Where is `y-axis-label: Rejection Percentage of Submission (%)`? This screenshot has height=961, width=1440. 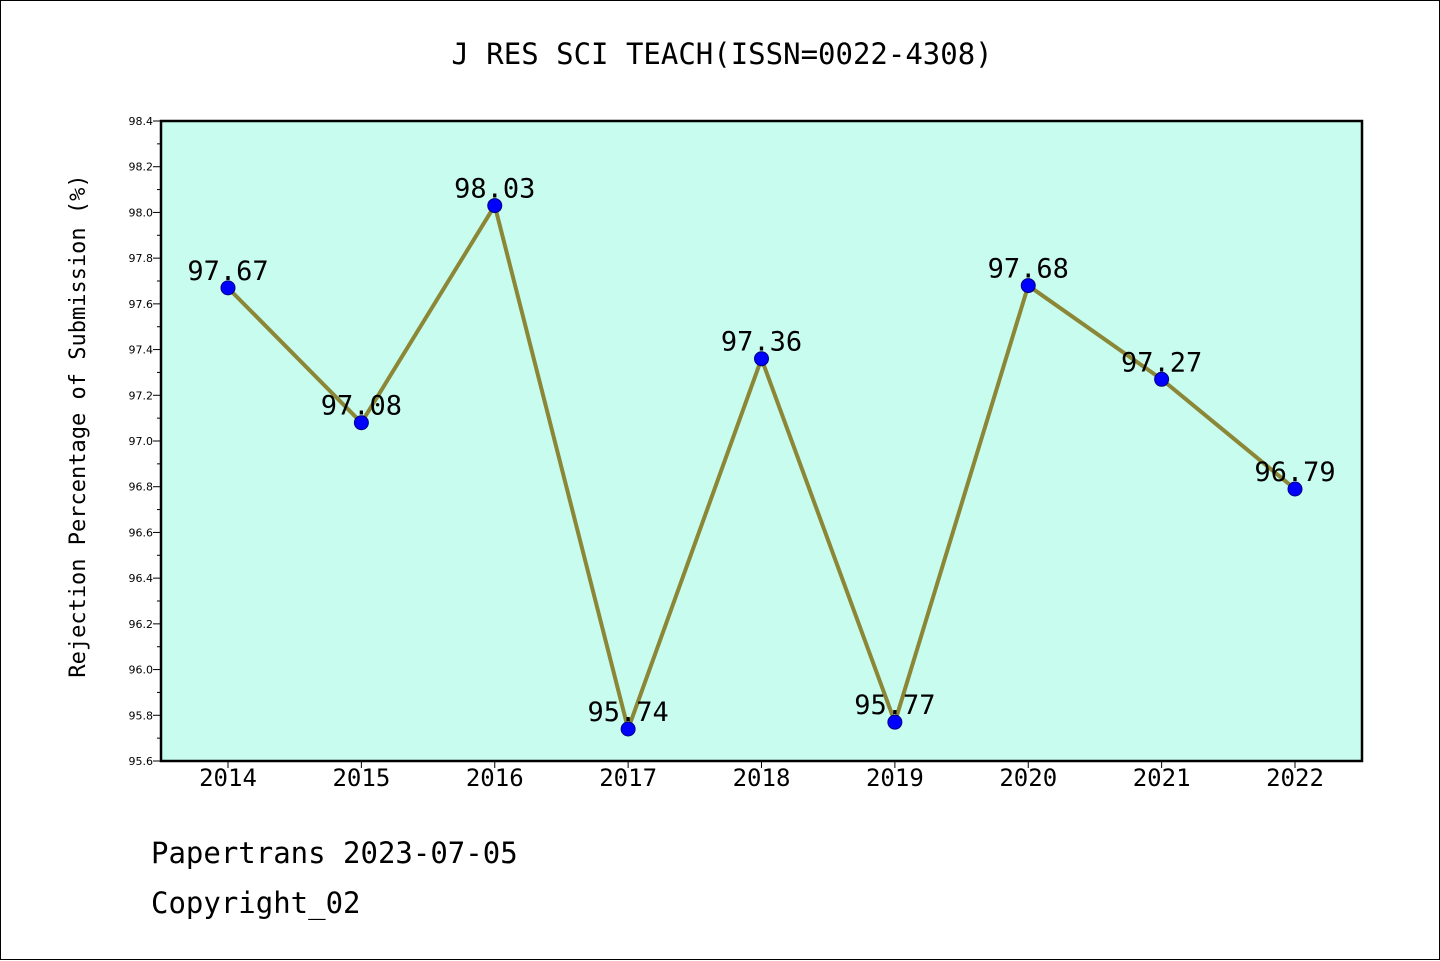 y-axis-label: Rejection Percentage of Submission (%) is located at coordinates (78, 425).